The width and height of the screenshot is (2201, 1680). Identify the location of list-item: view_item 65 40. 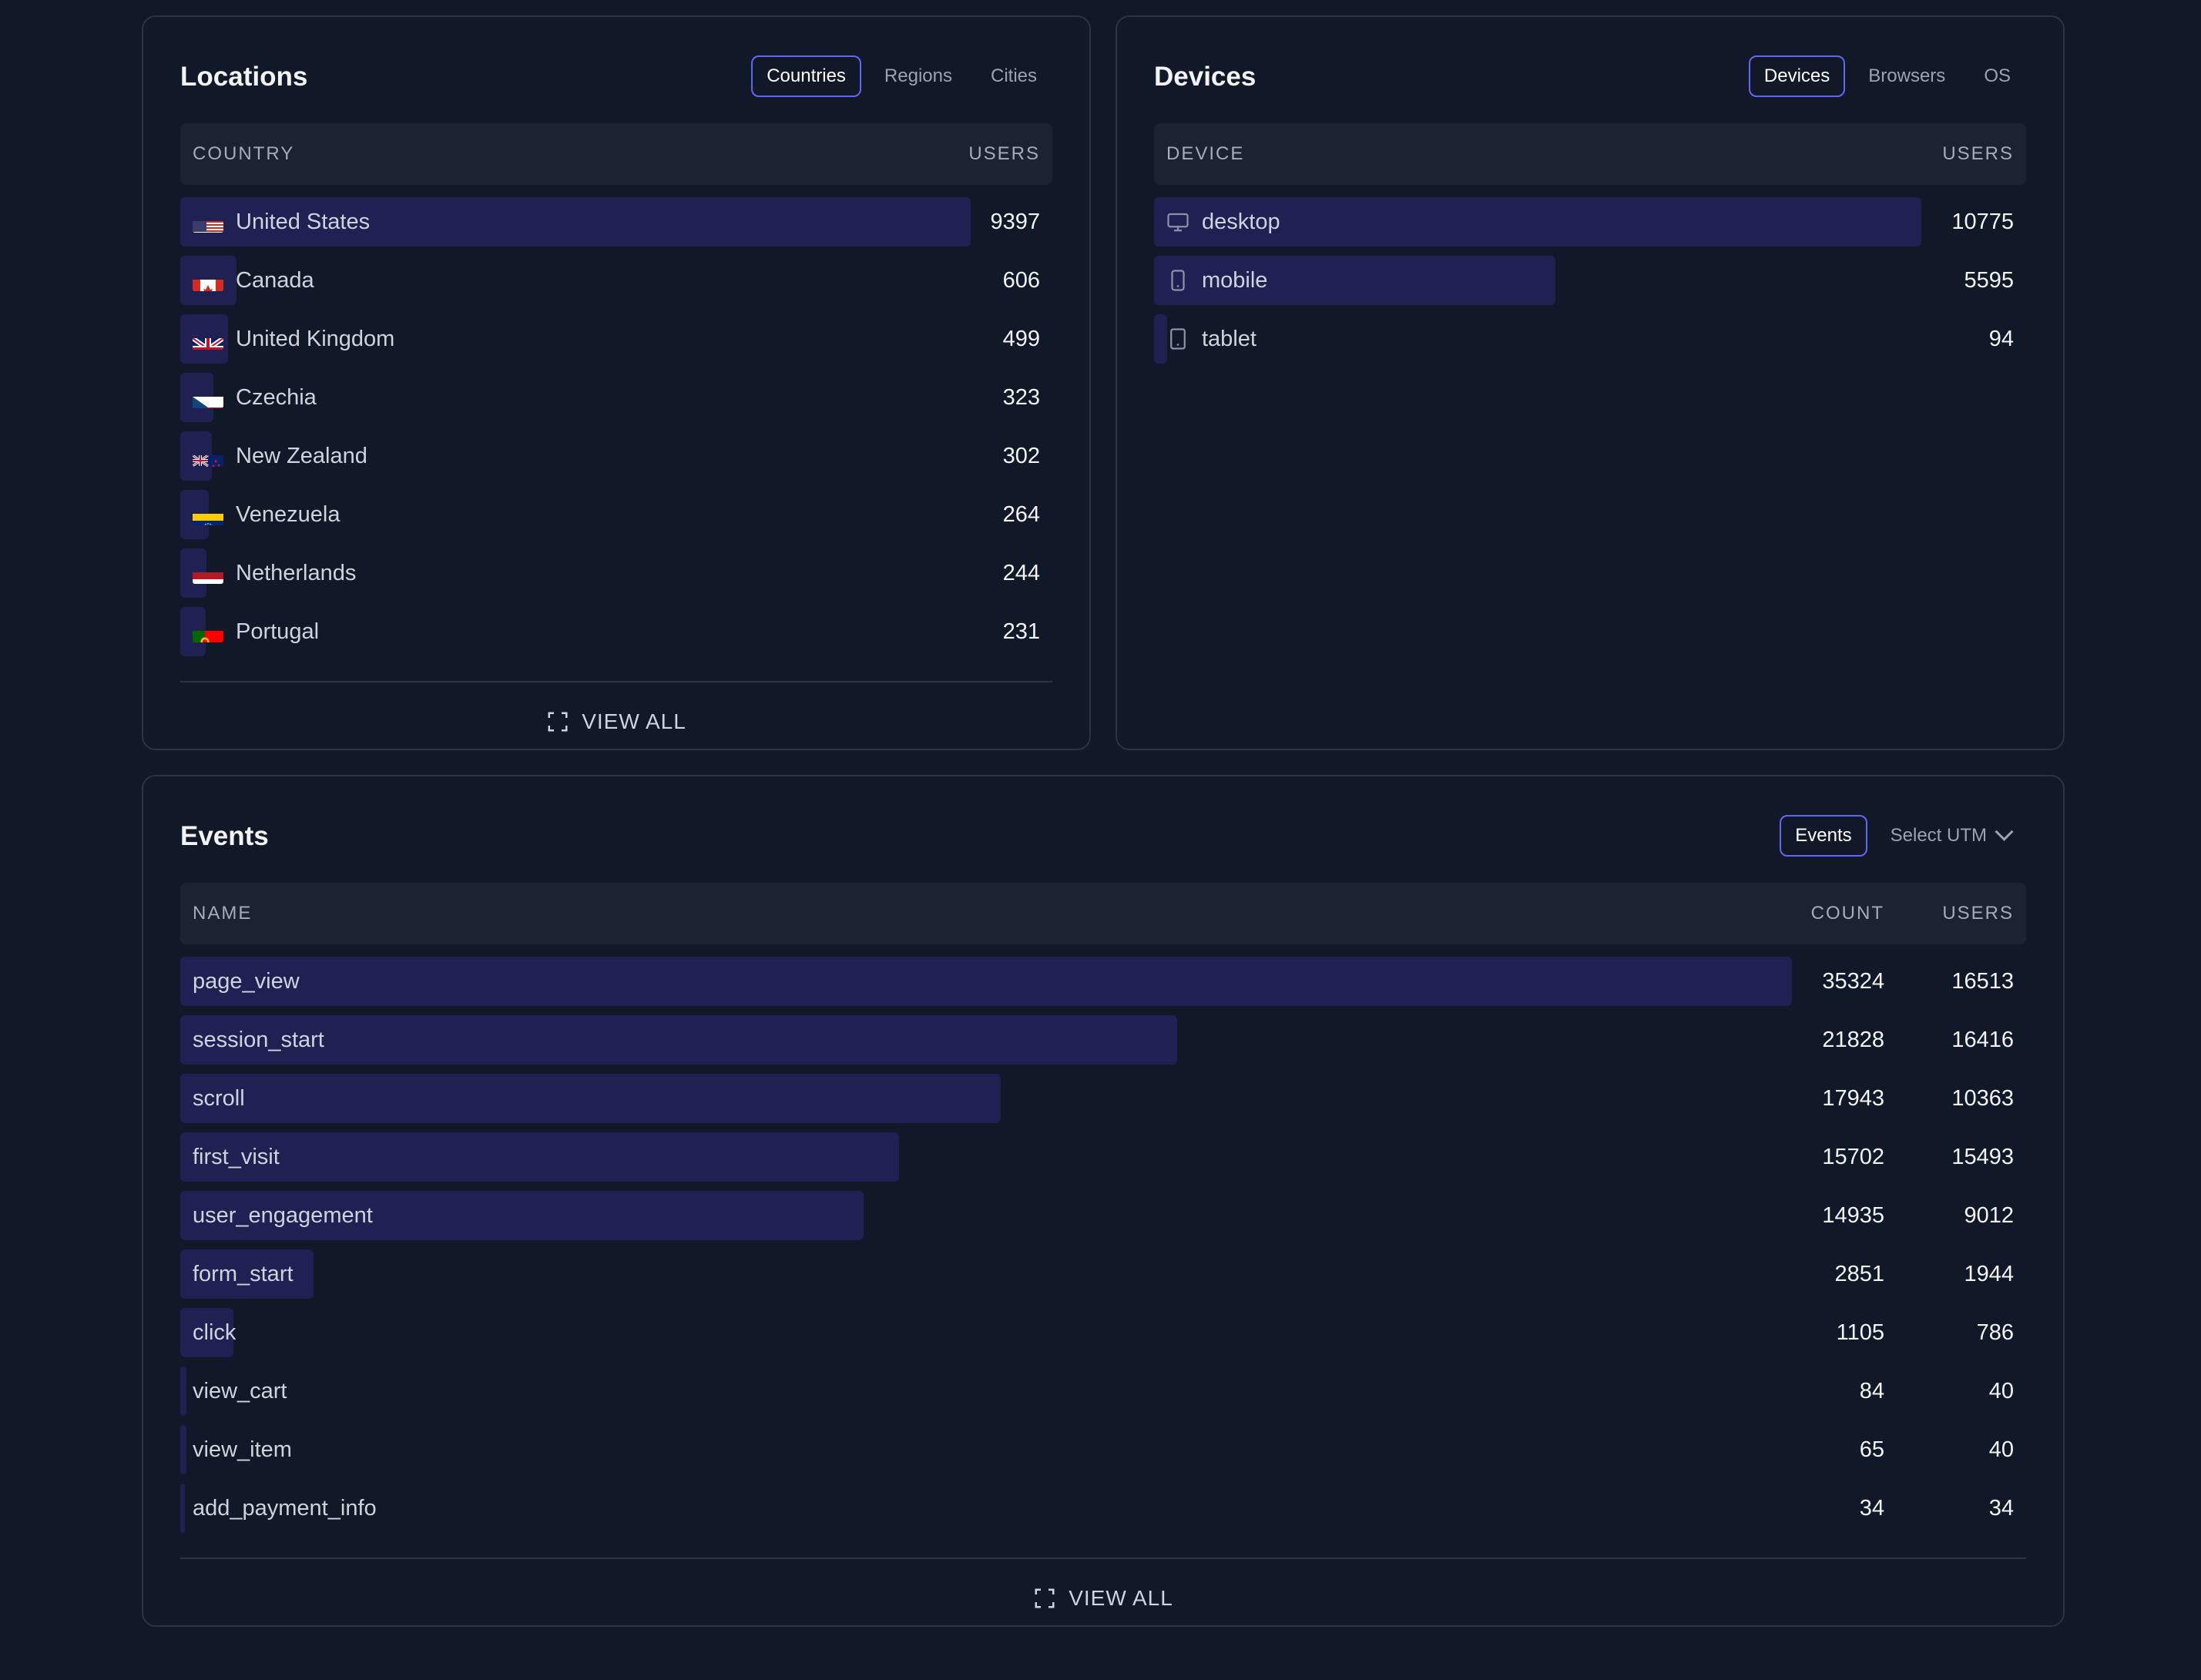
(1103, 1449).